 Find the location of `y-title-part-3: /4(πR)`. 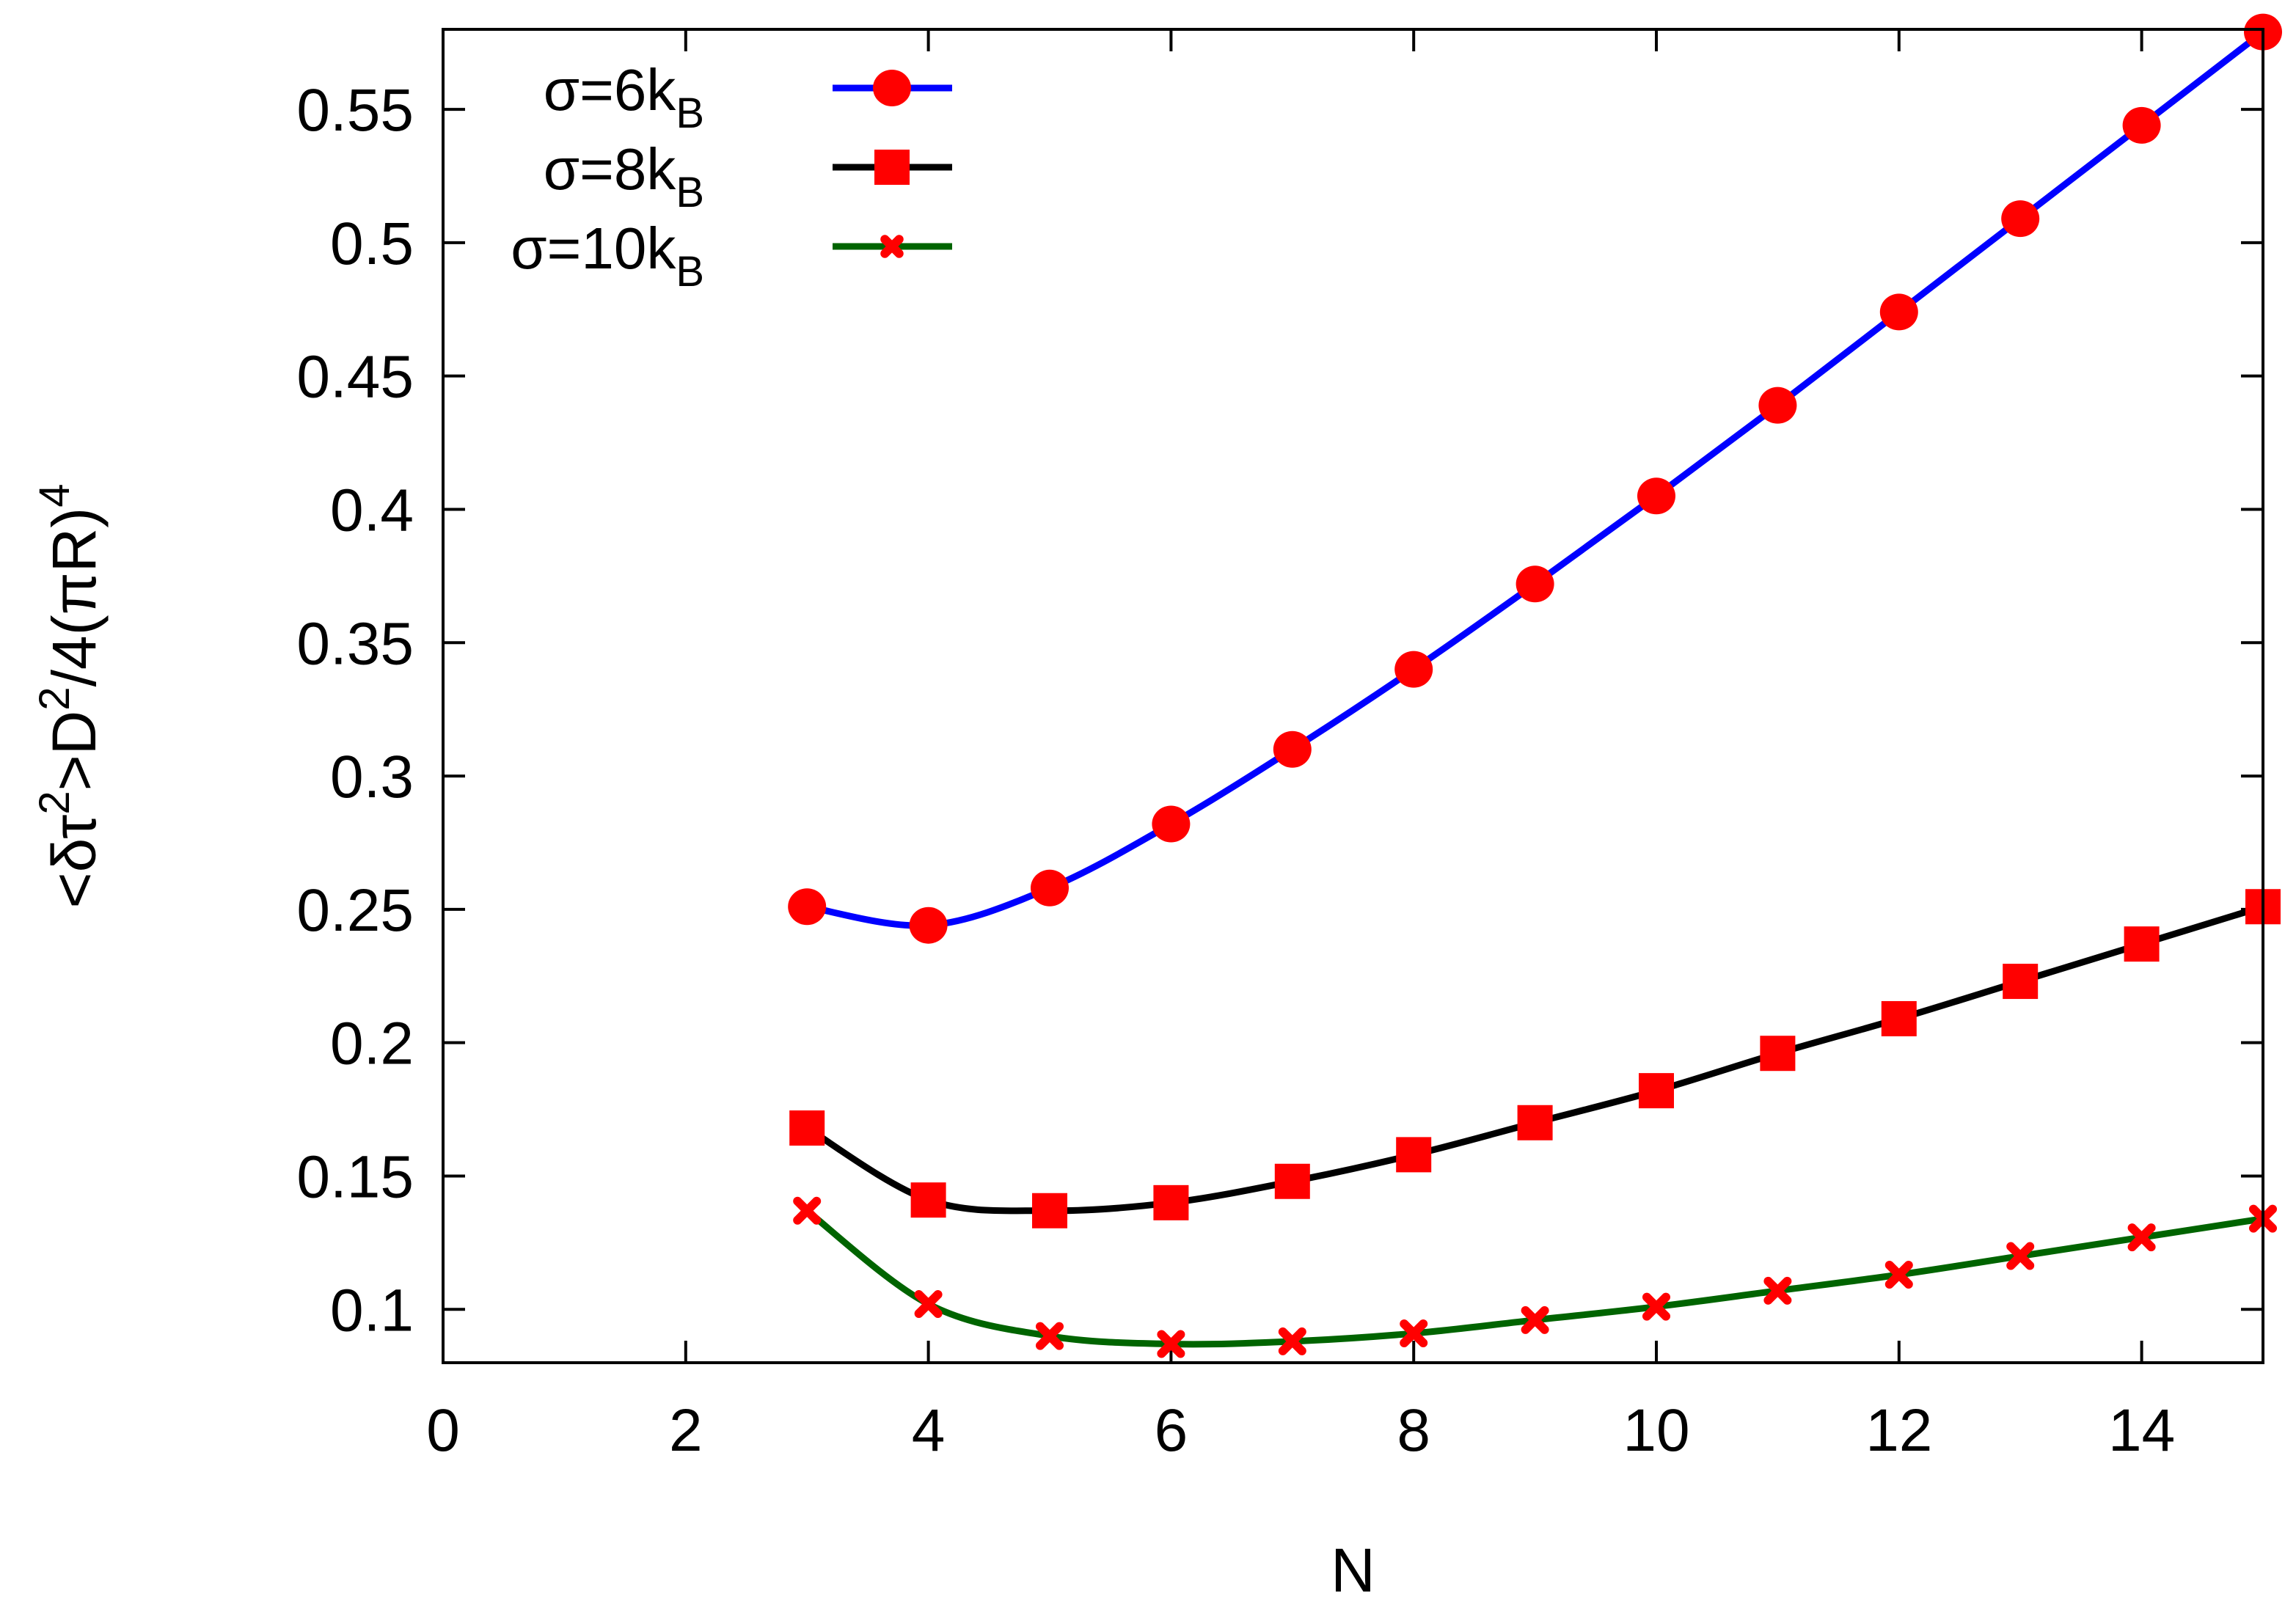

y-title-part-3: /4(πR) is located at coordinates (74, 597).